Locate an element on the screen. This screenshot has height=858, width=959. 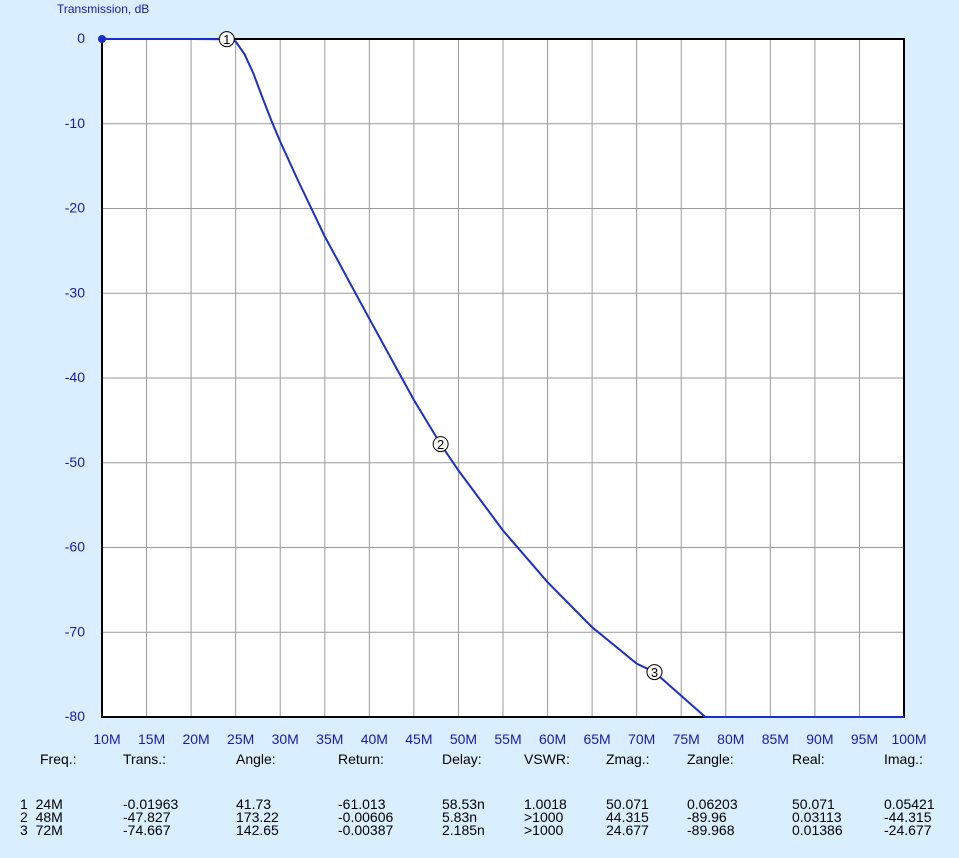
y-tick-labels: 0 -10 -20 -30 -40 -50 -60 -70 -80 is located at coordinates (75, 377).